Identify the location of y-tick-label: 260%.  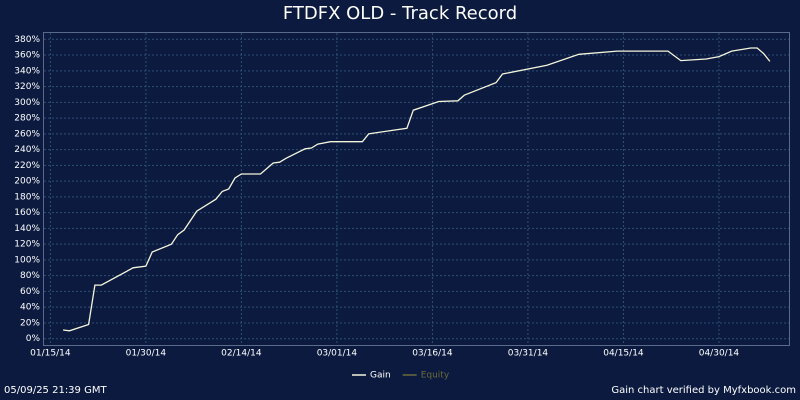
(27, 134).